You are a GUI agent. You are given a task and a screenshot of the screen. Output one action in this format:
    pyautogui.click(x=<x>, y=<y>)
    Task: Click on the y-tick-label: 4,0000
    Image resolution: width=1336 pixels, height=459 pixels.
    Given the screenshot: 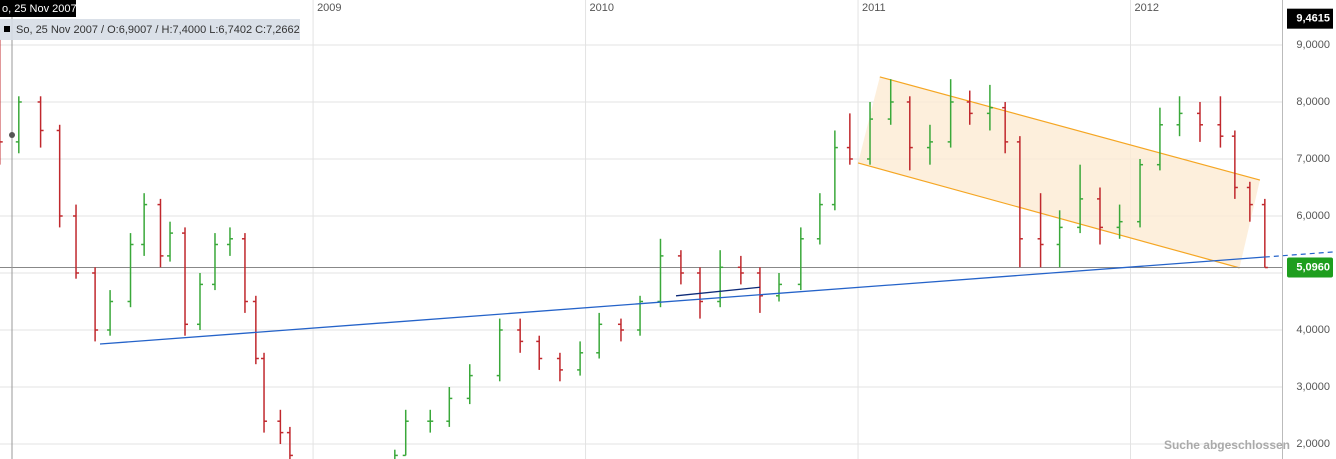 What is the action you would take?
    pyautogui.click(x=1313, y=330)
    